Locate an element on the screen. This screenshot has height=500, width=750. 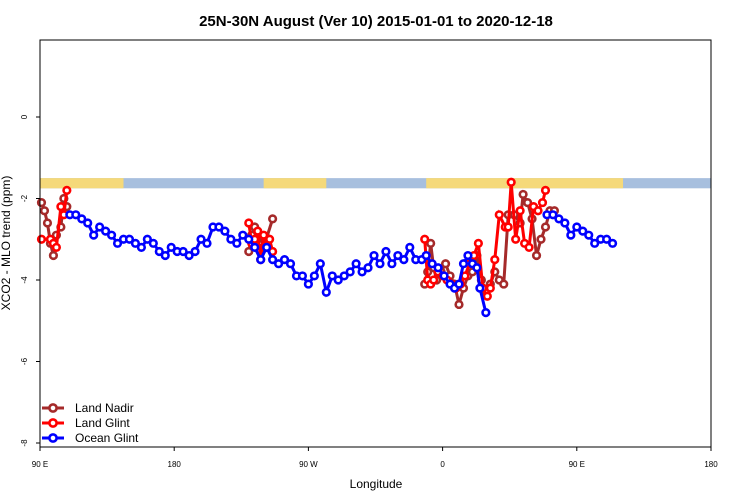
legend-label: Land Nadir is located at coordinates (104, 408).